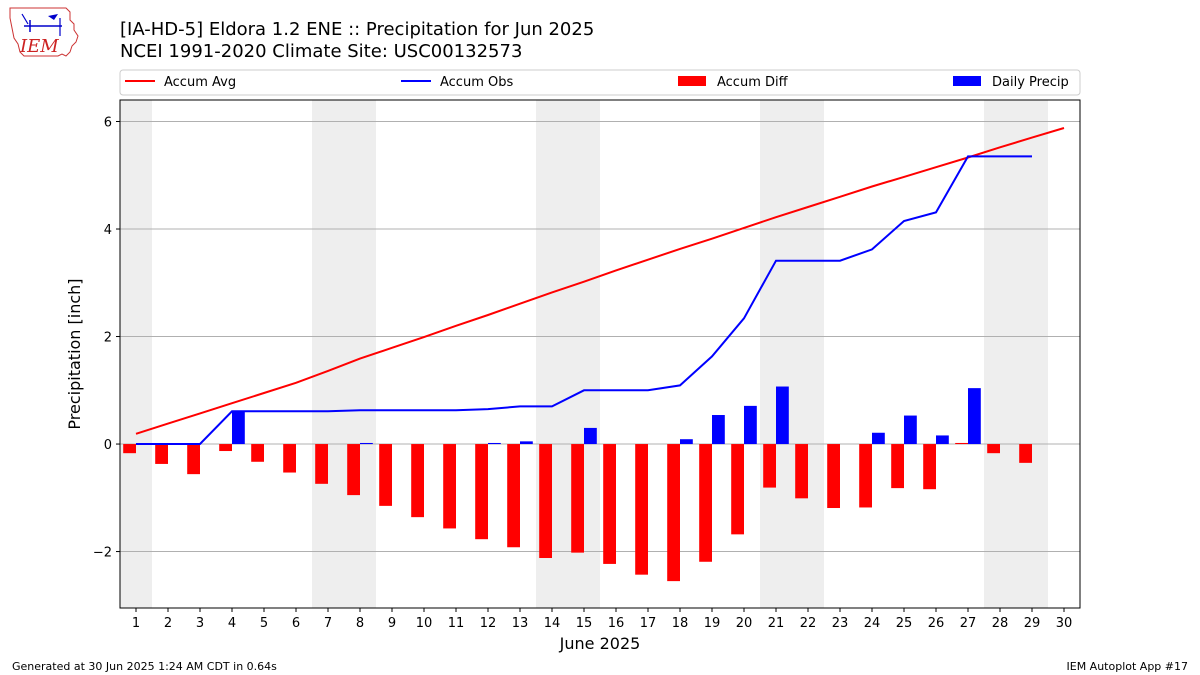  I want to click on x-tick-label: 9, so click(392, 623).